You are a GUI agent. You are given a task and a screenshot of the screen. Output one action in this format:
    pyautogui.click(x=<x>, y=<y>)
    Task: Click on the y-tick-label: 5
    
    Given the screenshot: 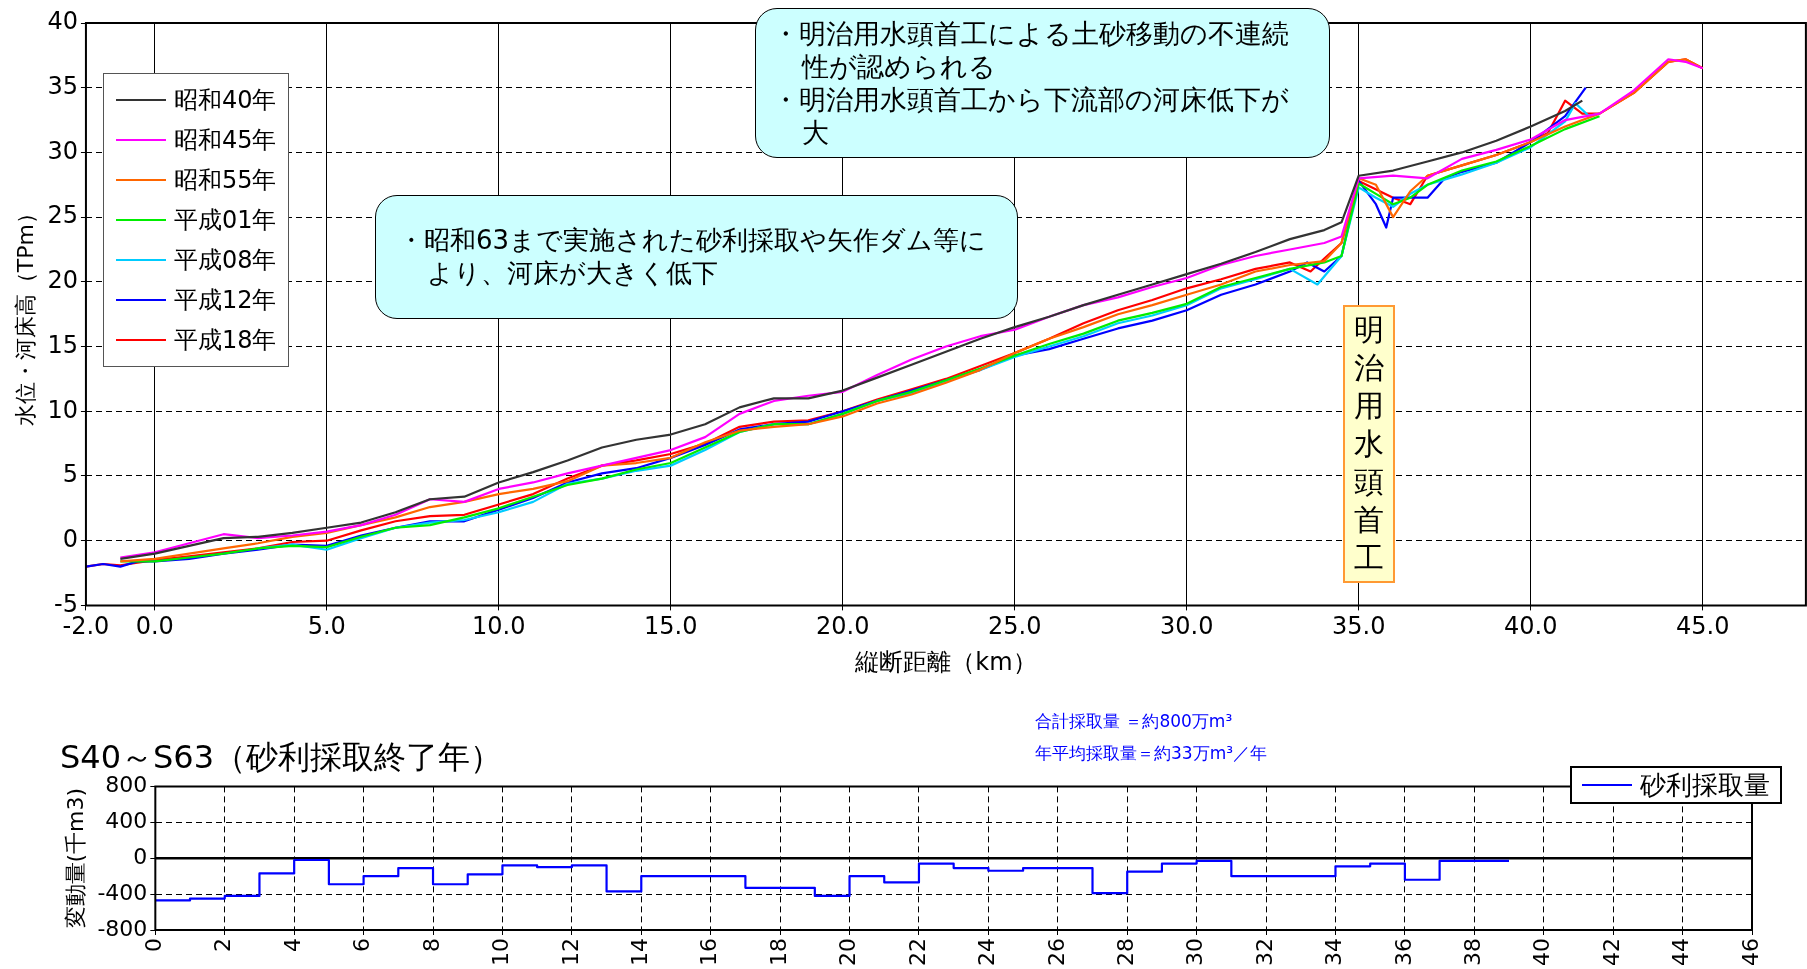 What is the action you would take?
    pyautogui.click(x=70, y=474)
    